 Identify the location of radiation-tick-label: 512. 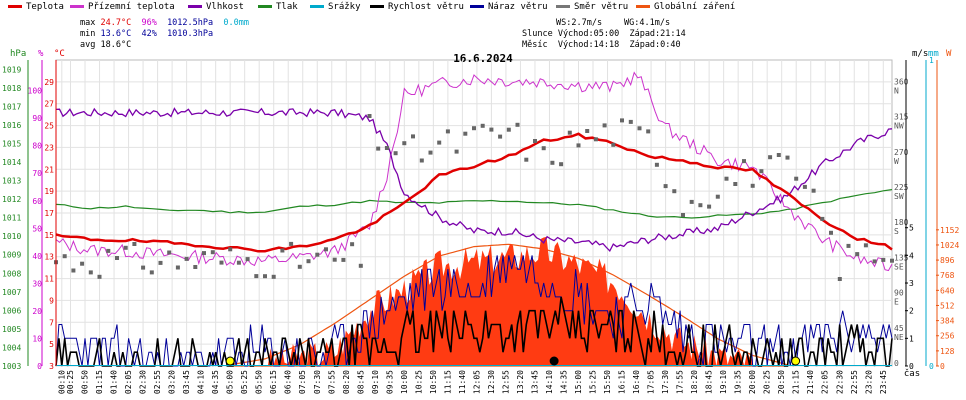
(947, 305).